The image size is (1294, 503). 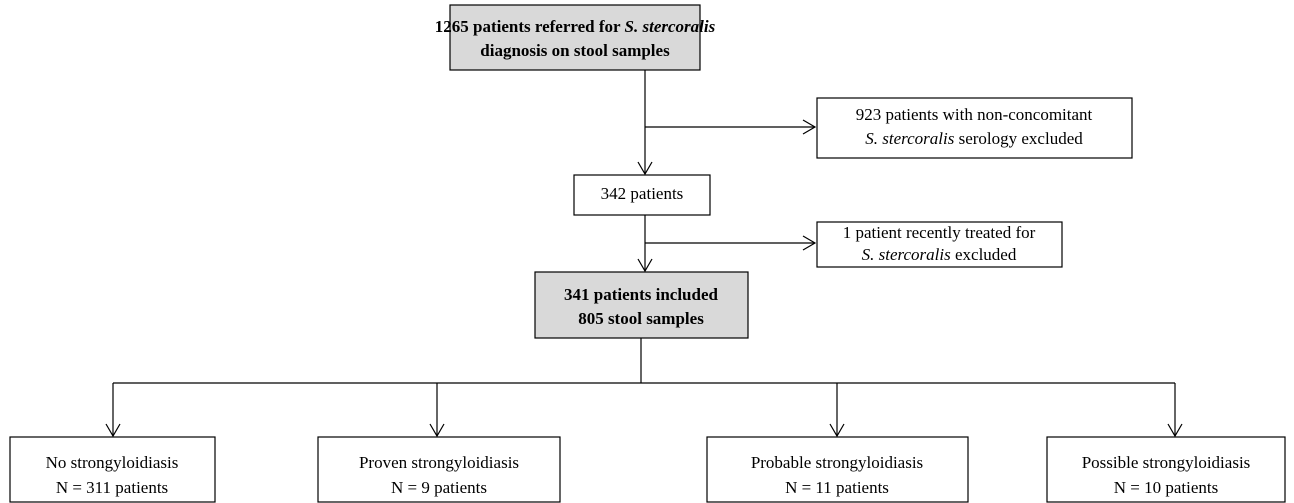 I want to click on box-text: N = 9 patients, so click(x=439, y=487).